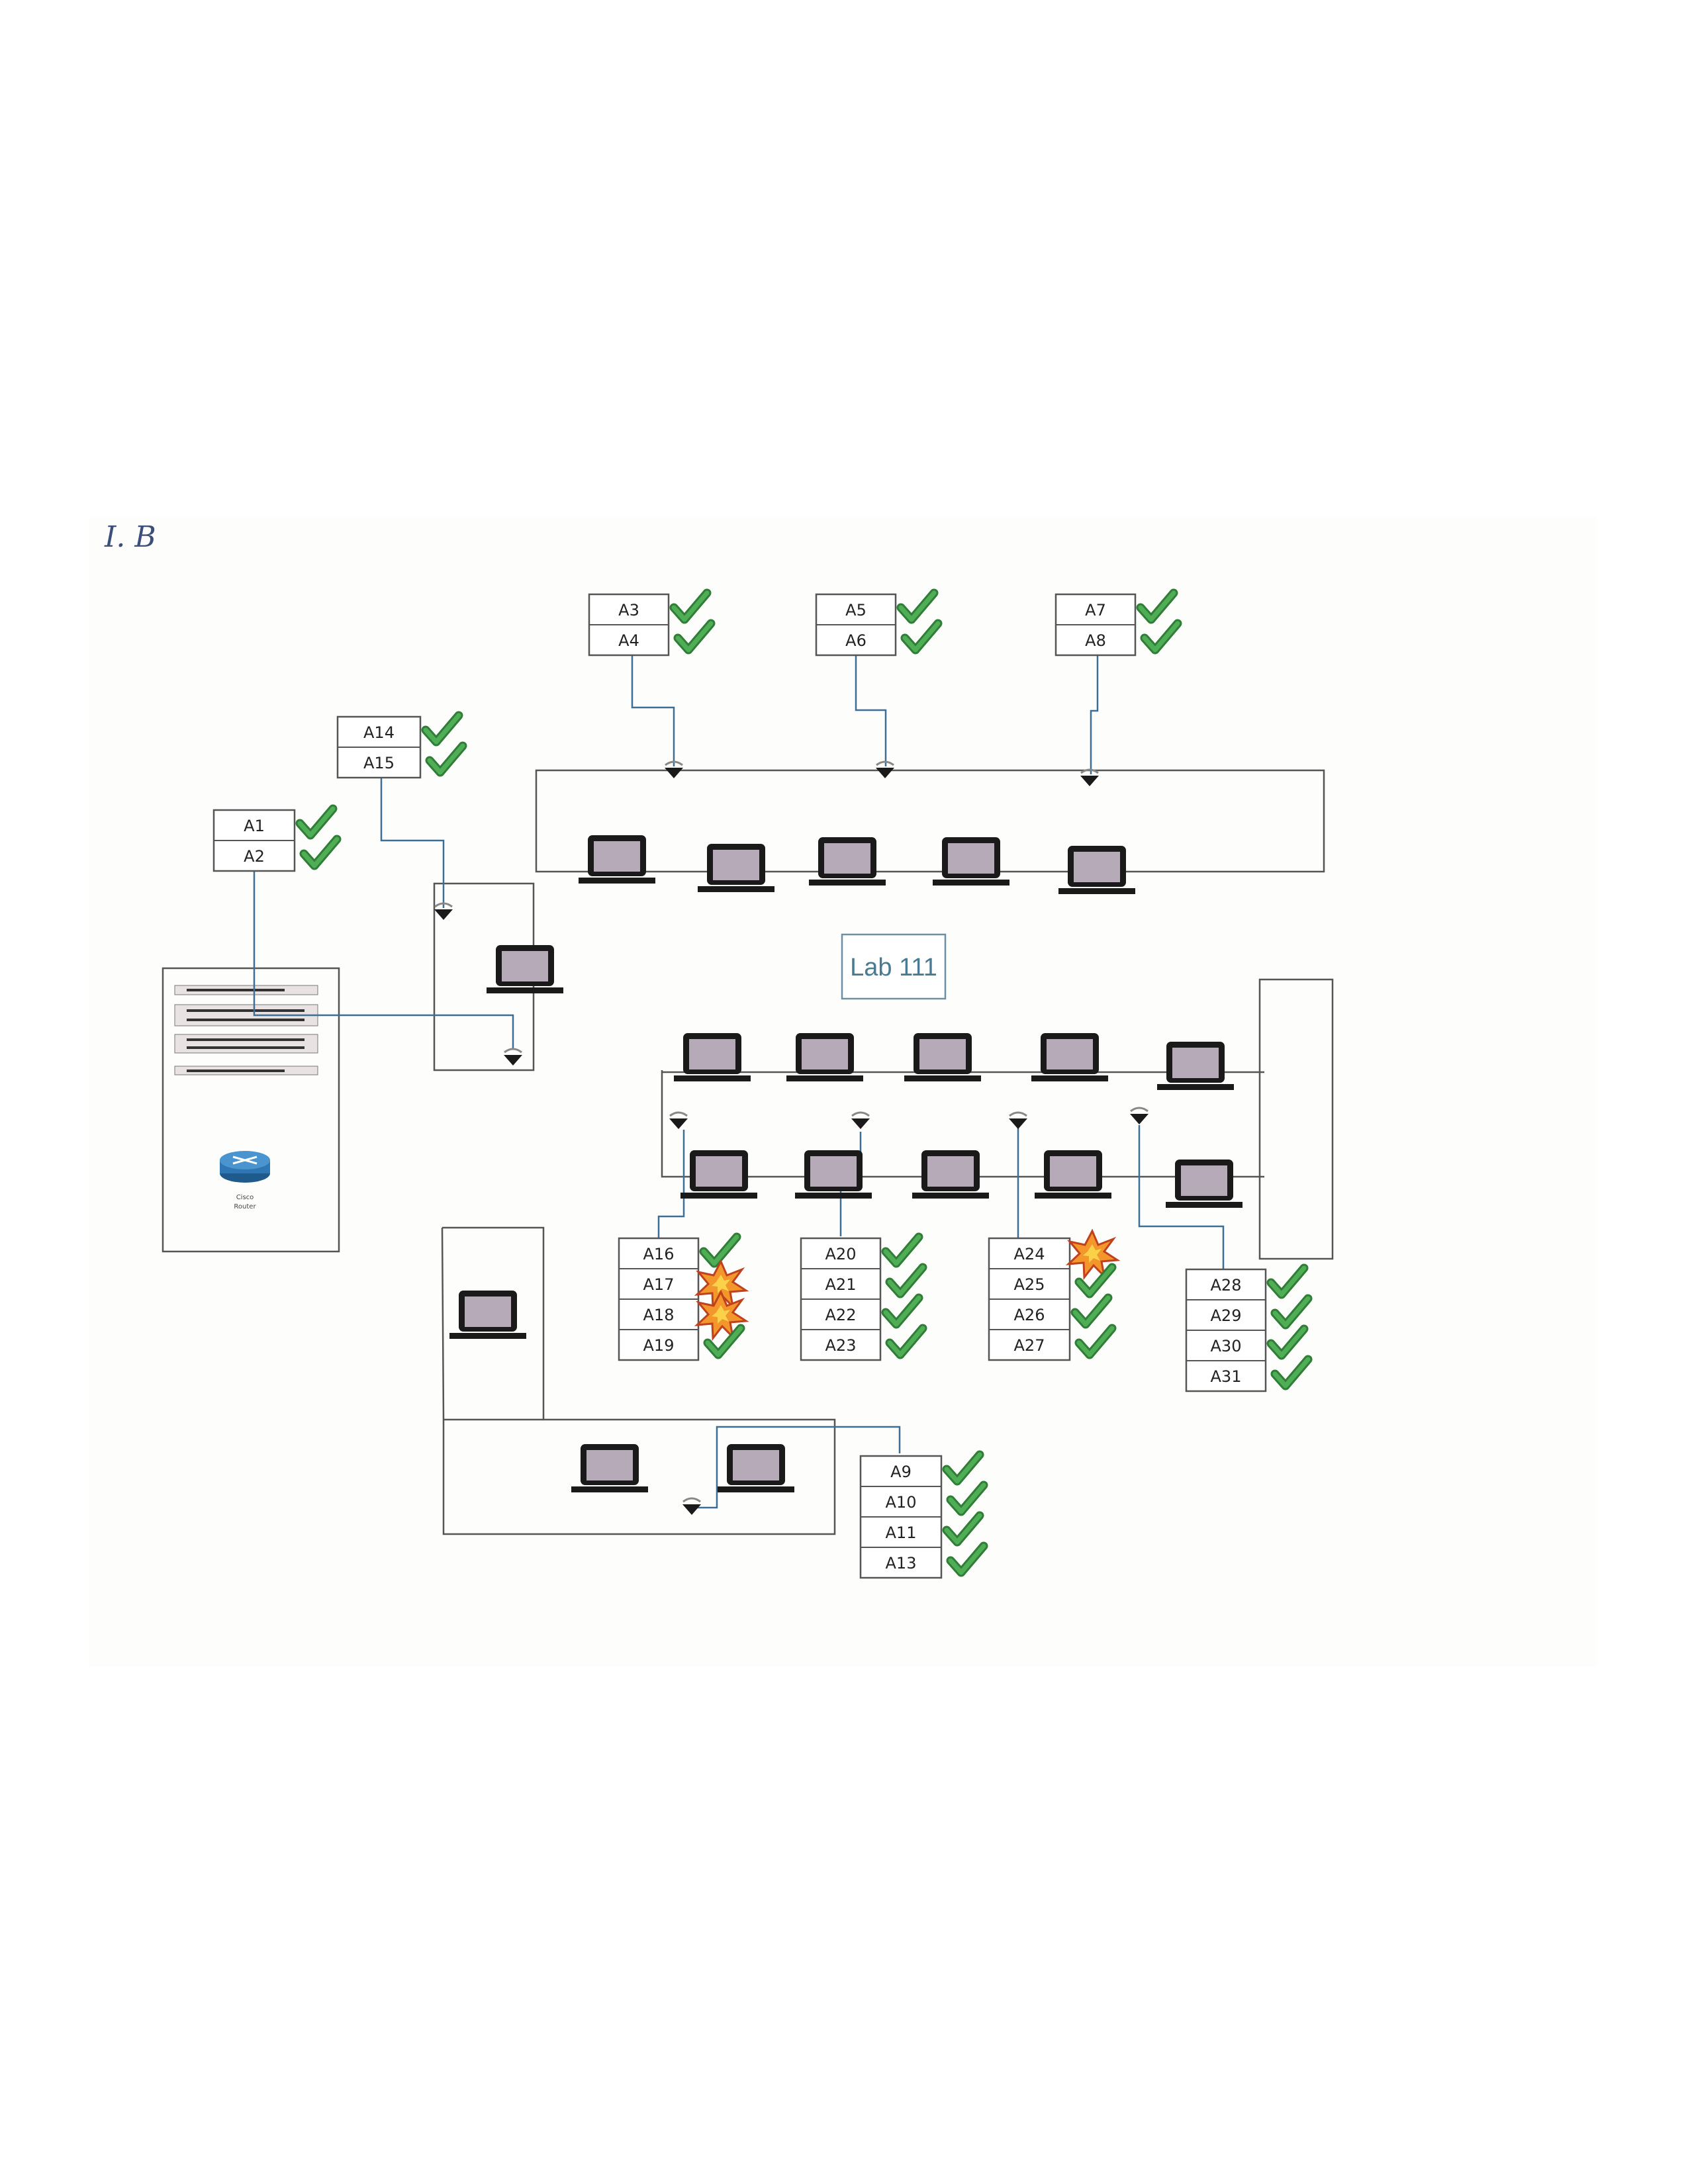  Describe the element at coordinates (1029, 1345) in the screenshot. I see `port-label-a27: A27` at that location.